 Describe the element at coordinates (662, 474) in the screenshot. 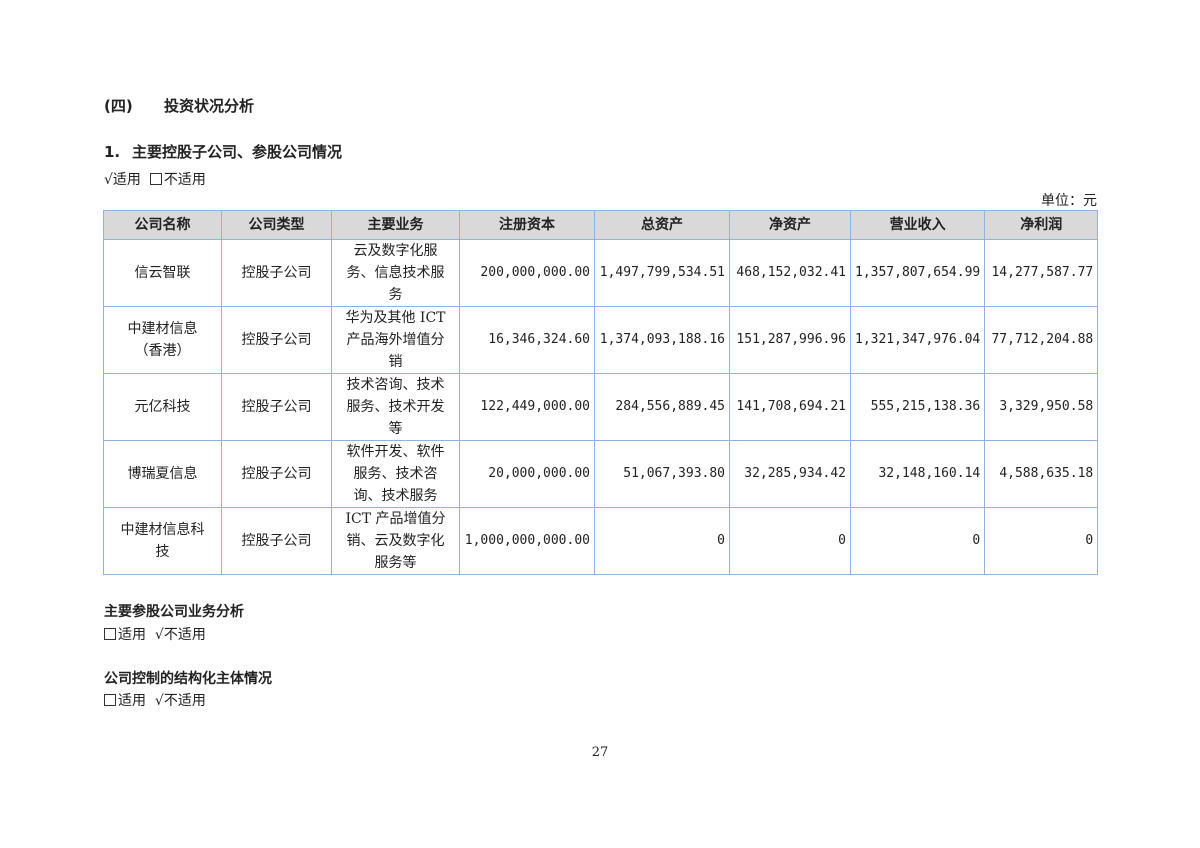

I see `cell-total-assets: 51,067,393.80` at that location.